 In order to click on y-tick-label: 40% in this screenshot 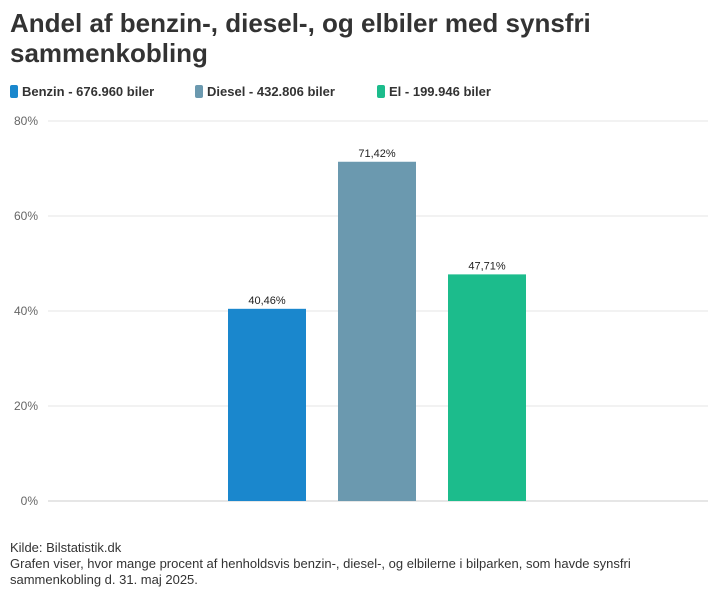, I will do `click(26, 311)`.